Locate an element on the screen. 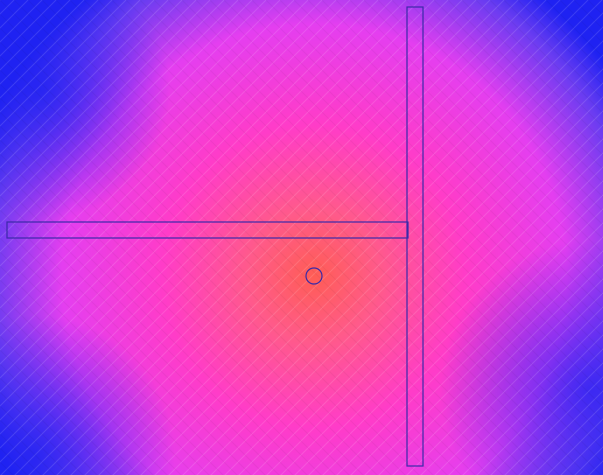  source-circle-outline is located at coordinates (314, 276).